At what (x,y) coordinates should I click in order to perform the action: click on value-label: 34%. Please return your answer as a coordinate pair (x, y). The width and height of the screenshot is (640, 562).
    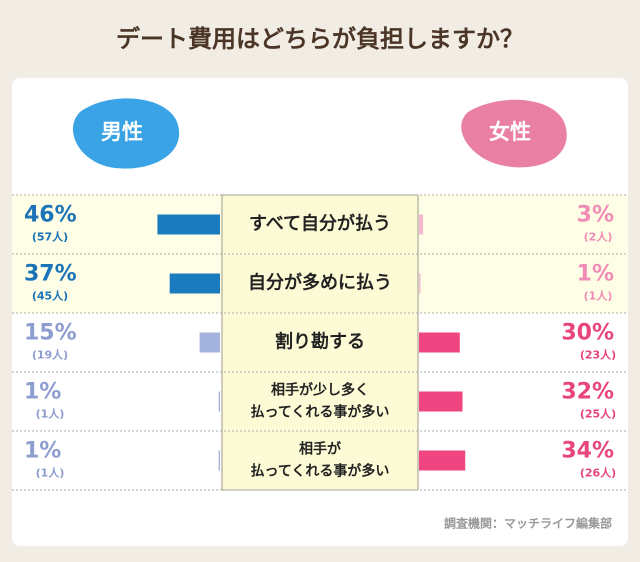
    Looking at the image, I should click on (587, 451).